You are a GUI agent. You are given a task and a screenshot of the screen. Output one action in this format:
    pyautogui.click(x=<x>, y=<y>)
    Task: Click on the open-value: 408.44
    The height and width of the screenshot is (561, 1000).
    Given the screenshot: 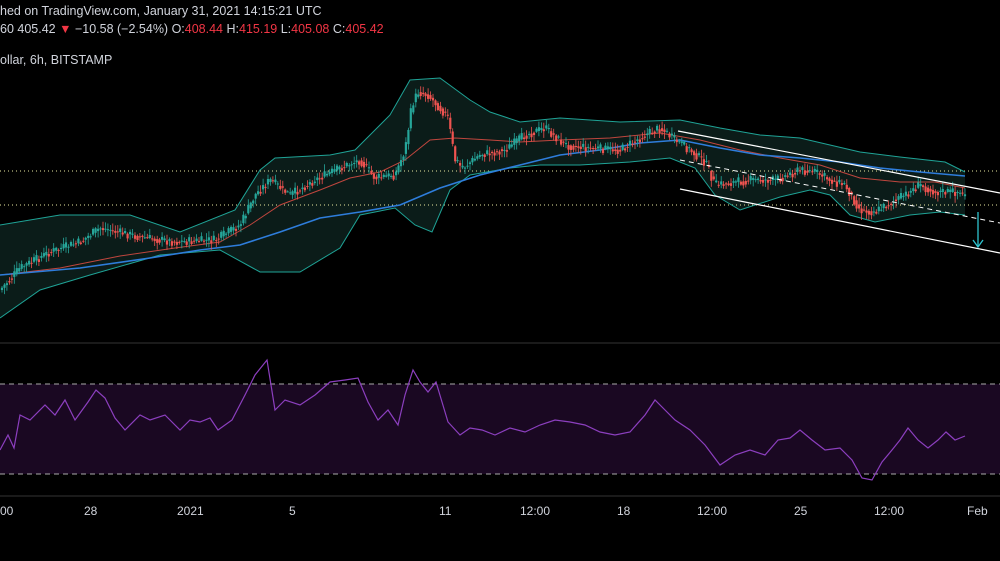 What is the action you would take?
    pyautogui.click(x=204, y=29)
    